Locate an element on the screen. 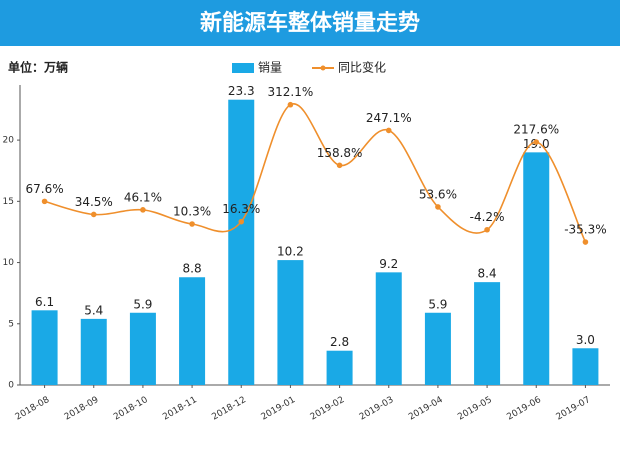 The image size is (620, 469). x-tick-label: 2019-01 is located at coordinates (279, 408).